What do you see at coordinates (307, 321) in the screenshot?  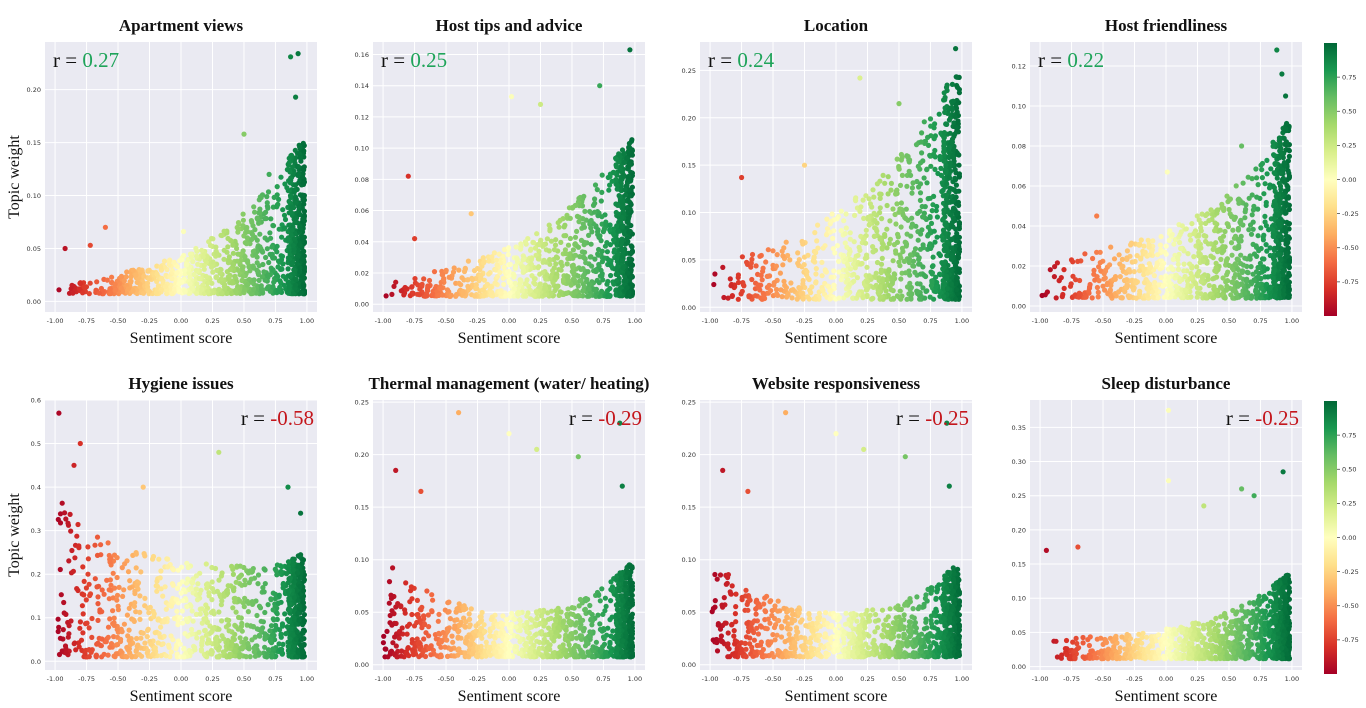 I see `x-tick-label: 1.00` at bounding box center [307, 321].